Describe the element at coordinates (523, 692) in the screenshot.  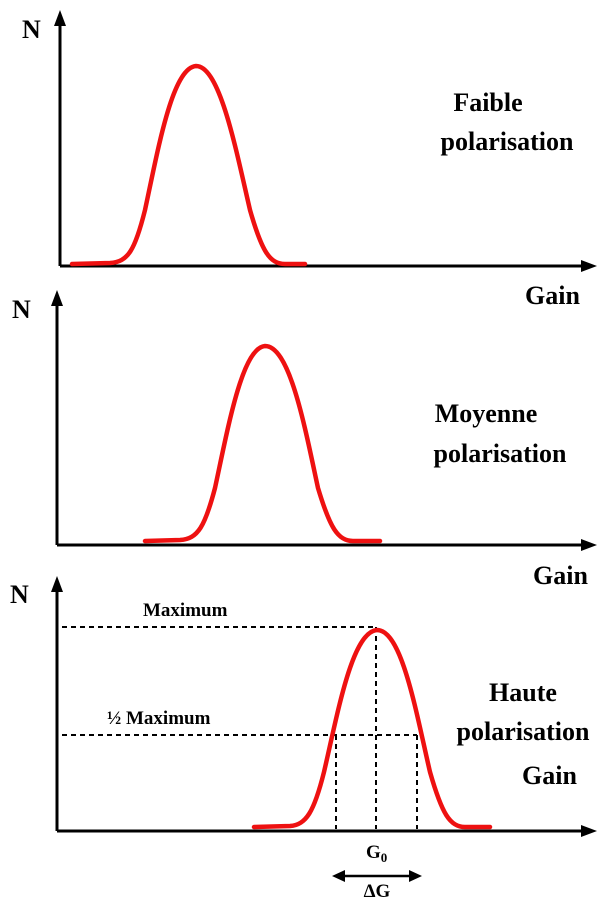
I see `curve-title-line1: Haute` at that location.